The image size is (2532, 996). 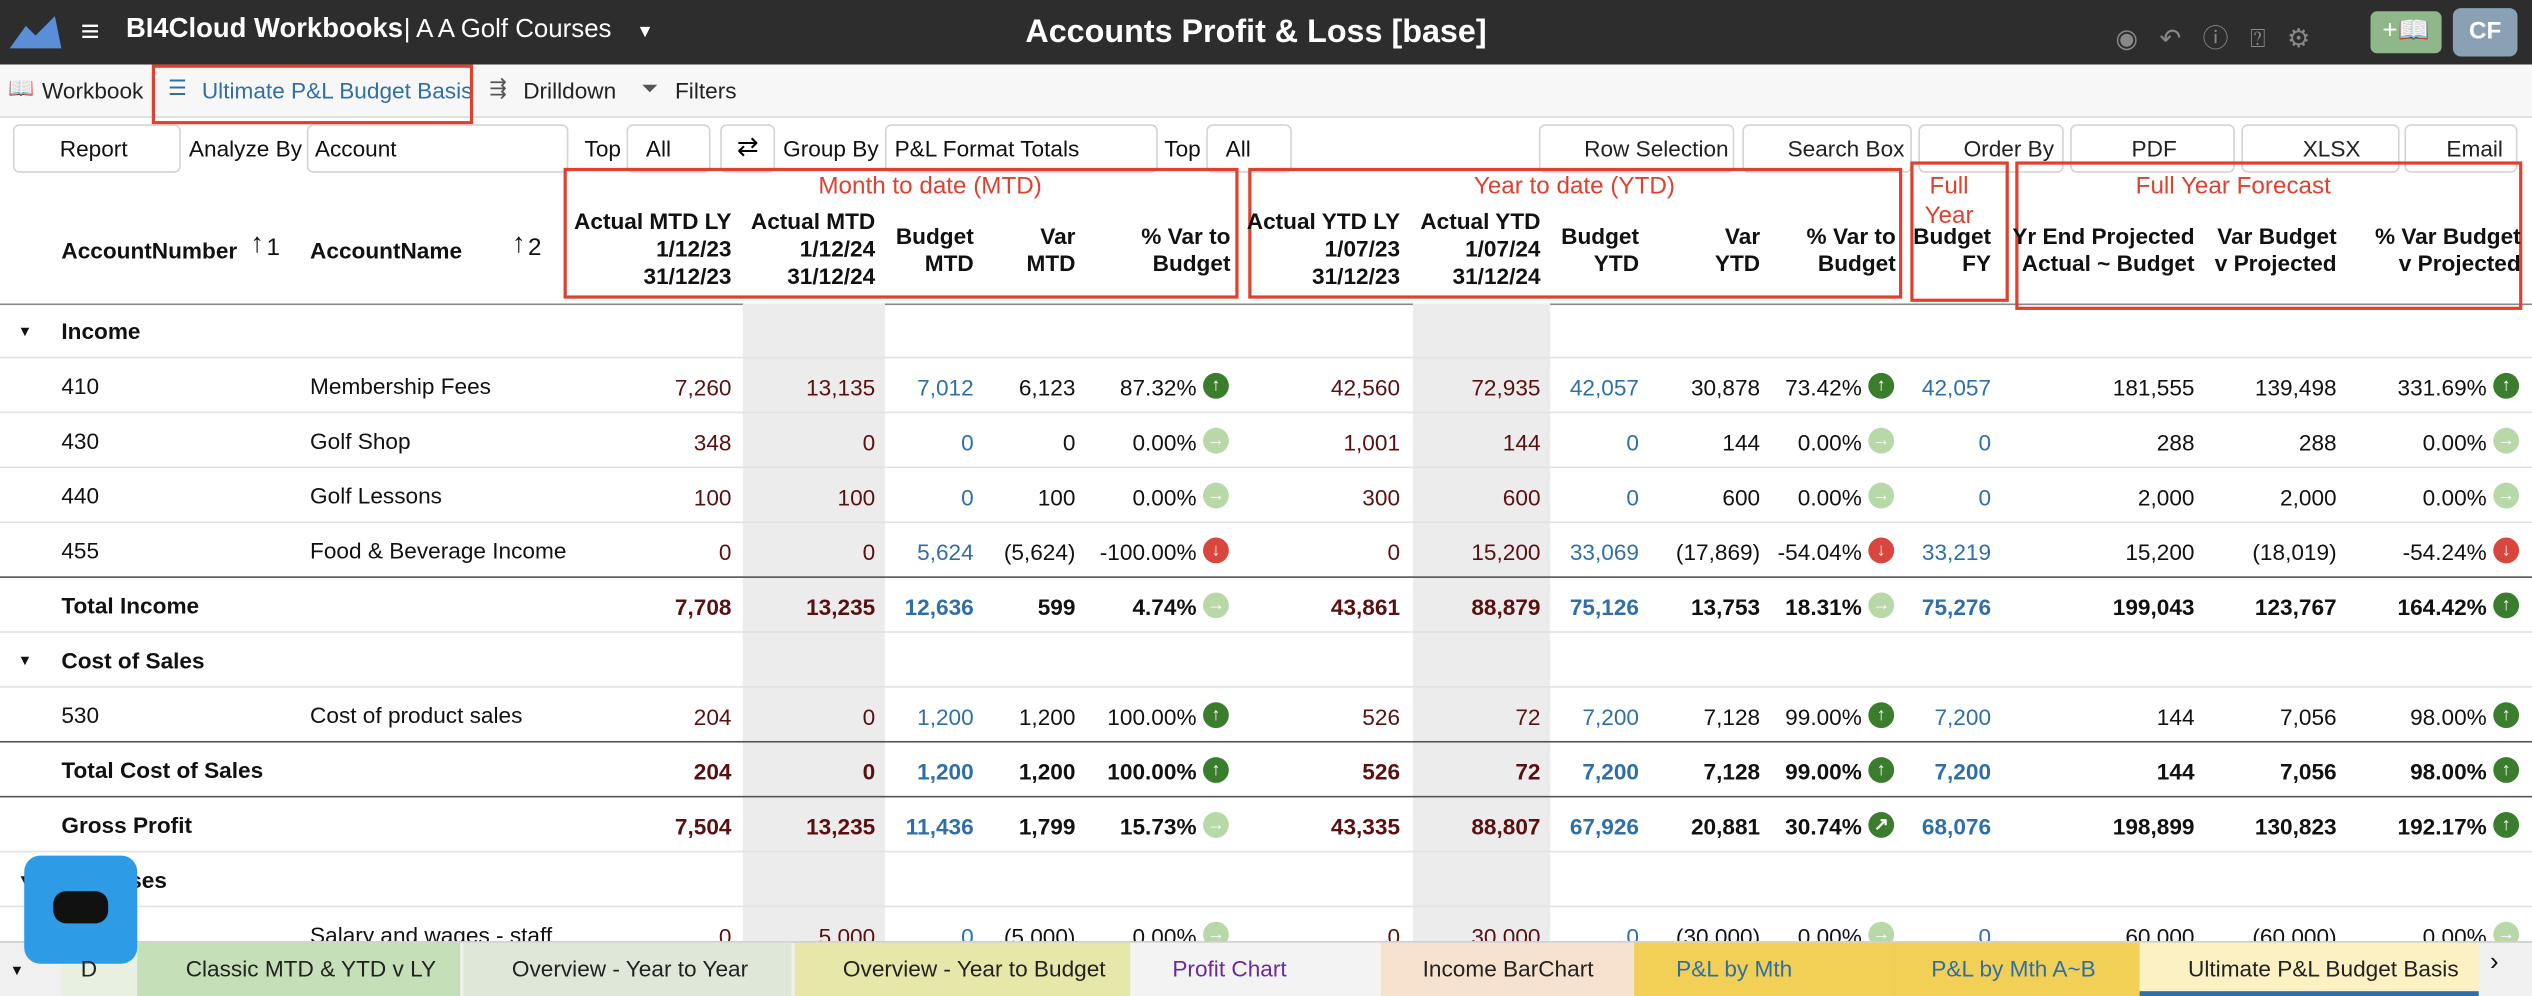 I want to click on column-header: Yr End Projected, so click(x=2103, y=235).